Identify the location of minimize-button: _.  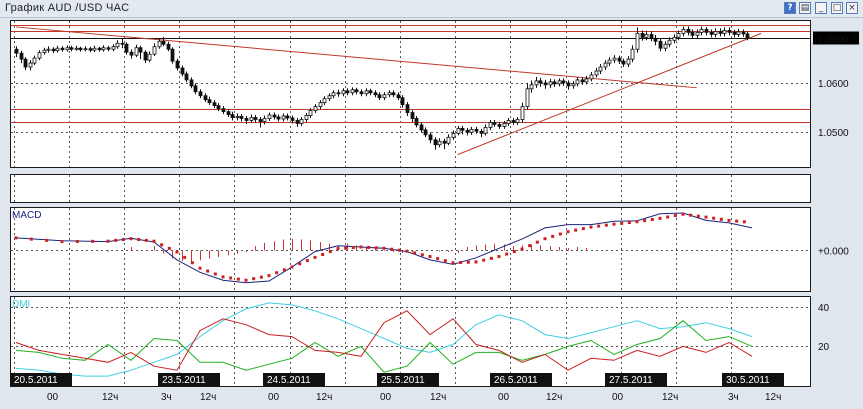
(821, 8).